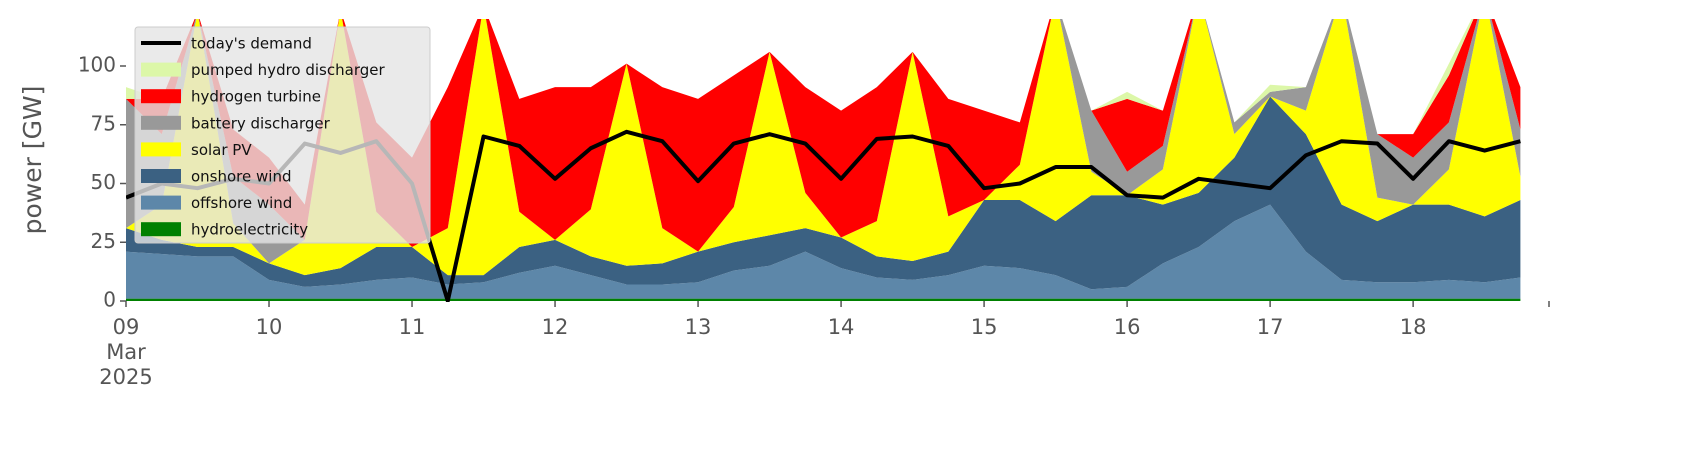  What do you see at coordinates (32, 160) in the screenshot?
I see `y-axis-label: power [GW]` at bounding box center [32, 160].